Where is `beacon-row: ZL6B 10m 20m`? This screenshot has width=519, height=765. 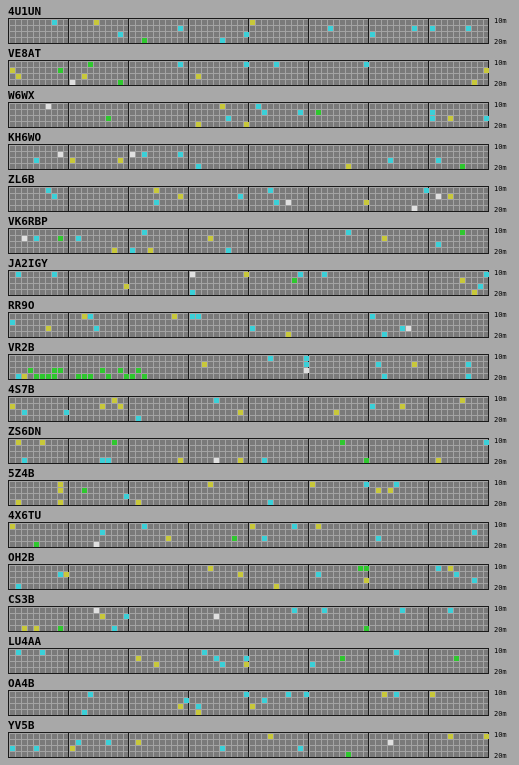 beacon-row: ZL6B 10m 20m is located at coordinates (259, 192).